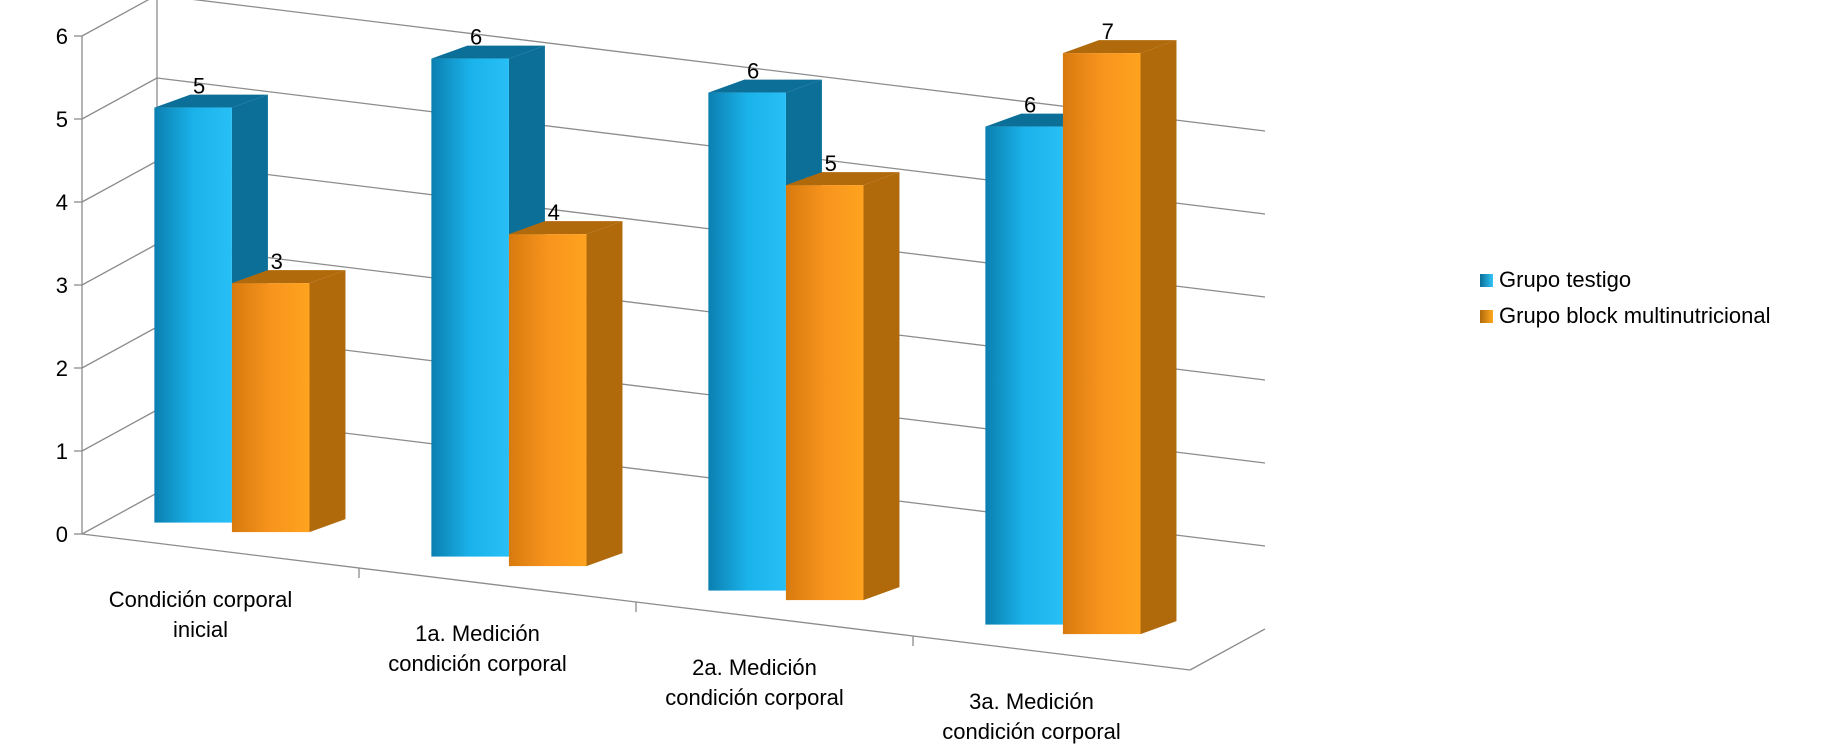 The width and height of the screenshot is (1834, 756). Describe the element at coordinates (62, 36) in the screenshot. I see `y-tick-label: 6` at that location.